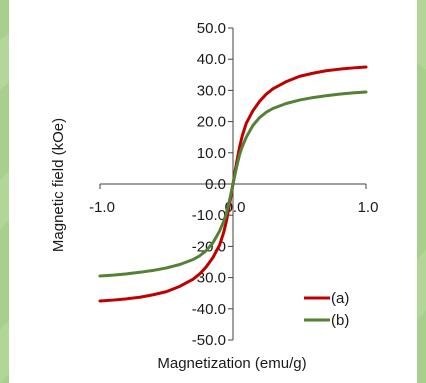 The width and height of the screenshot is (426, 383). I want to click on y-tick-label: -10.0, so click(209, 215).